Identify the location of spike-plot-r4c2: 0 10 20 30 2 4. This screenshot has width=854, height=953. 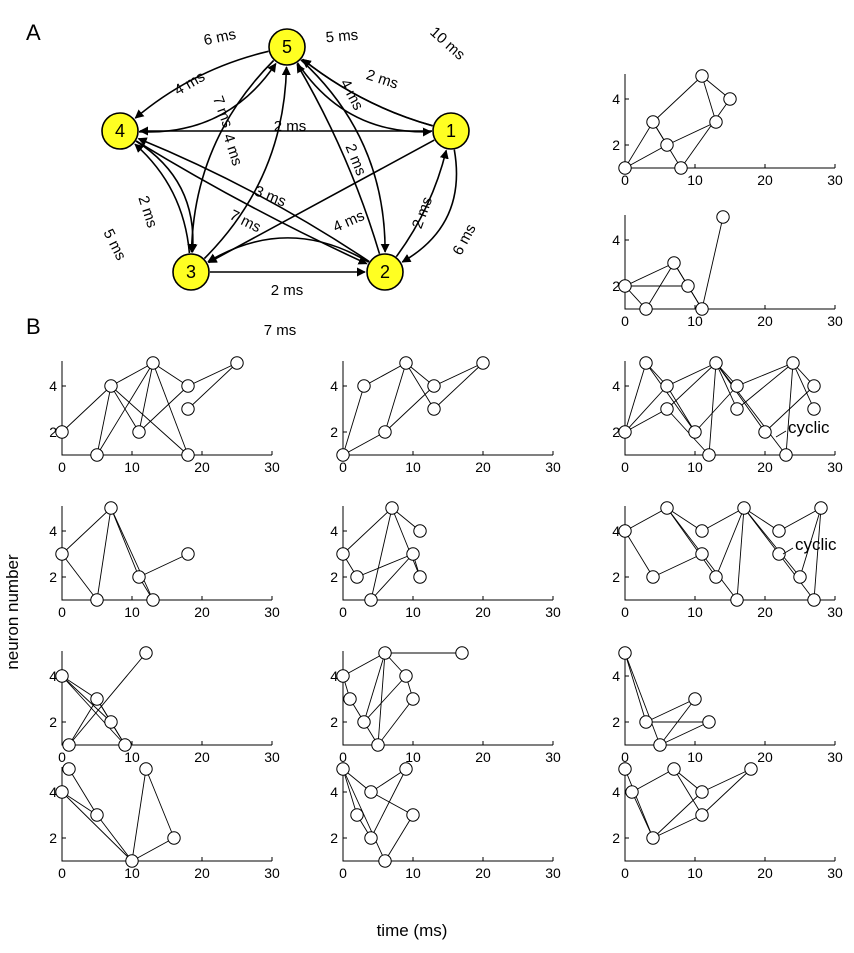
(445, 821).